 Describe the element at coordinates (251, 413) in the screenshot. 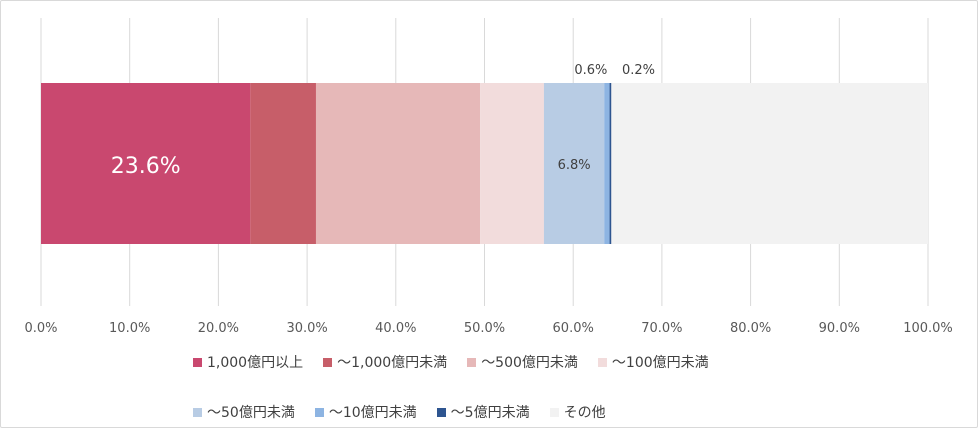

I see `legend-label: ～50億円未満` at that location.